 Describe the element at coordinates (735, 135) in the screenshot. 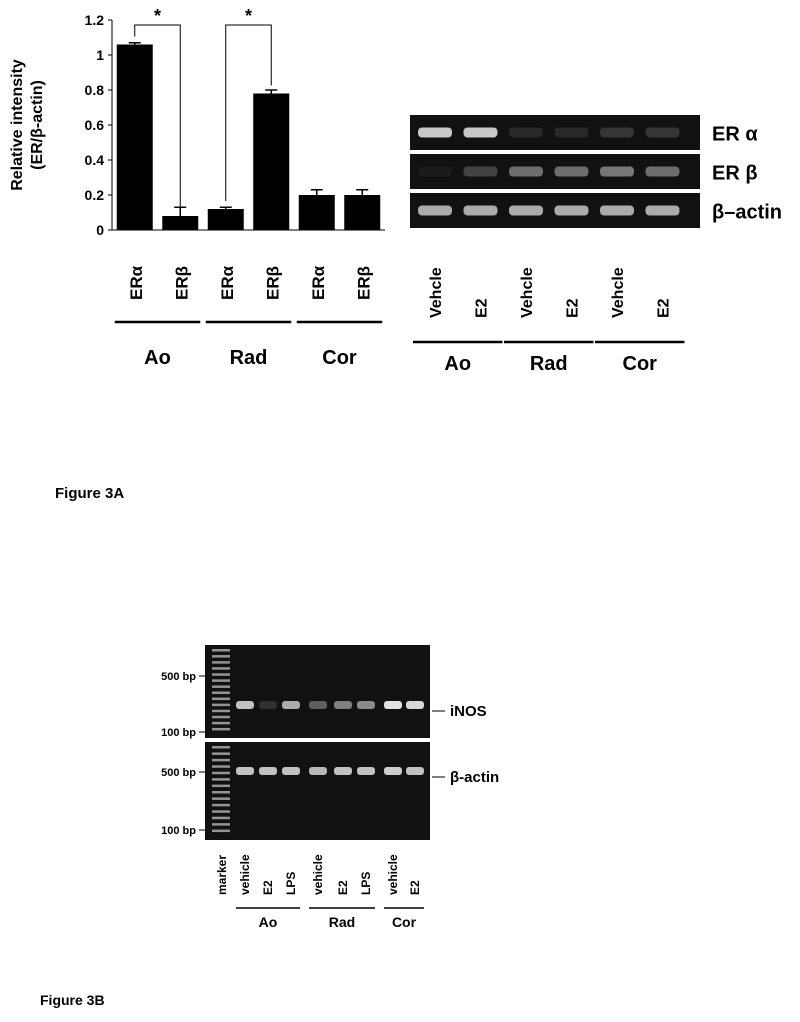

I see `gel-row-label: ER α` at that location.